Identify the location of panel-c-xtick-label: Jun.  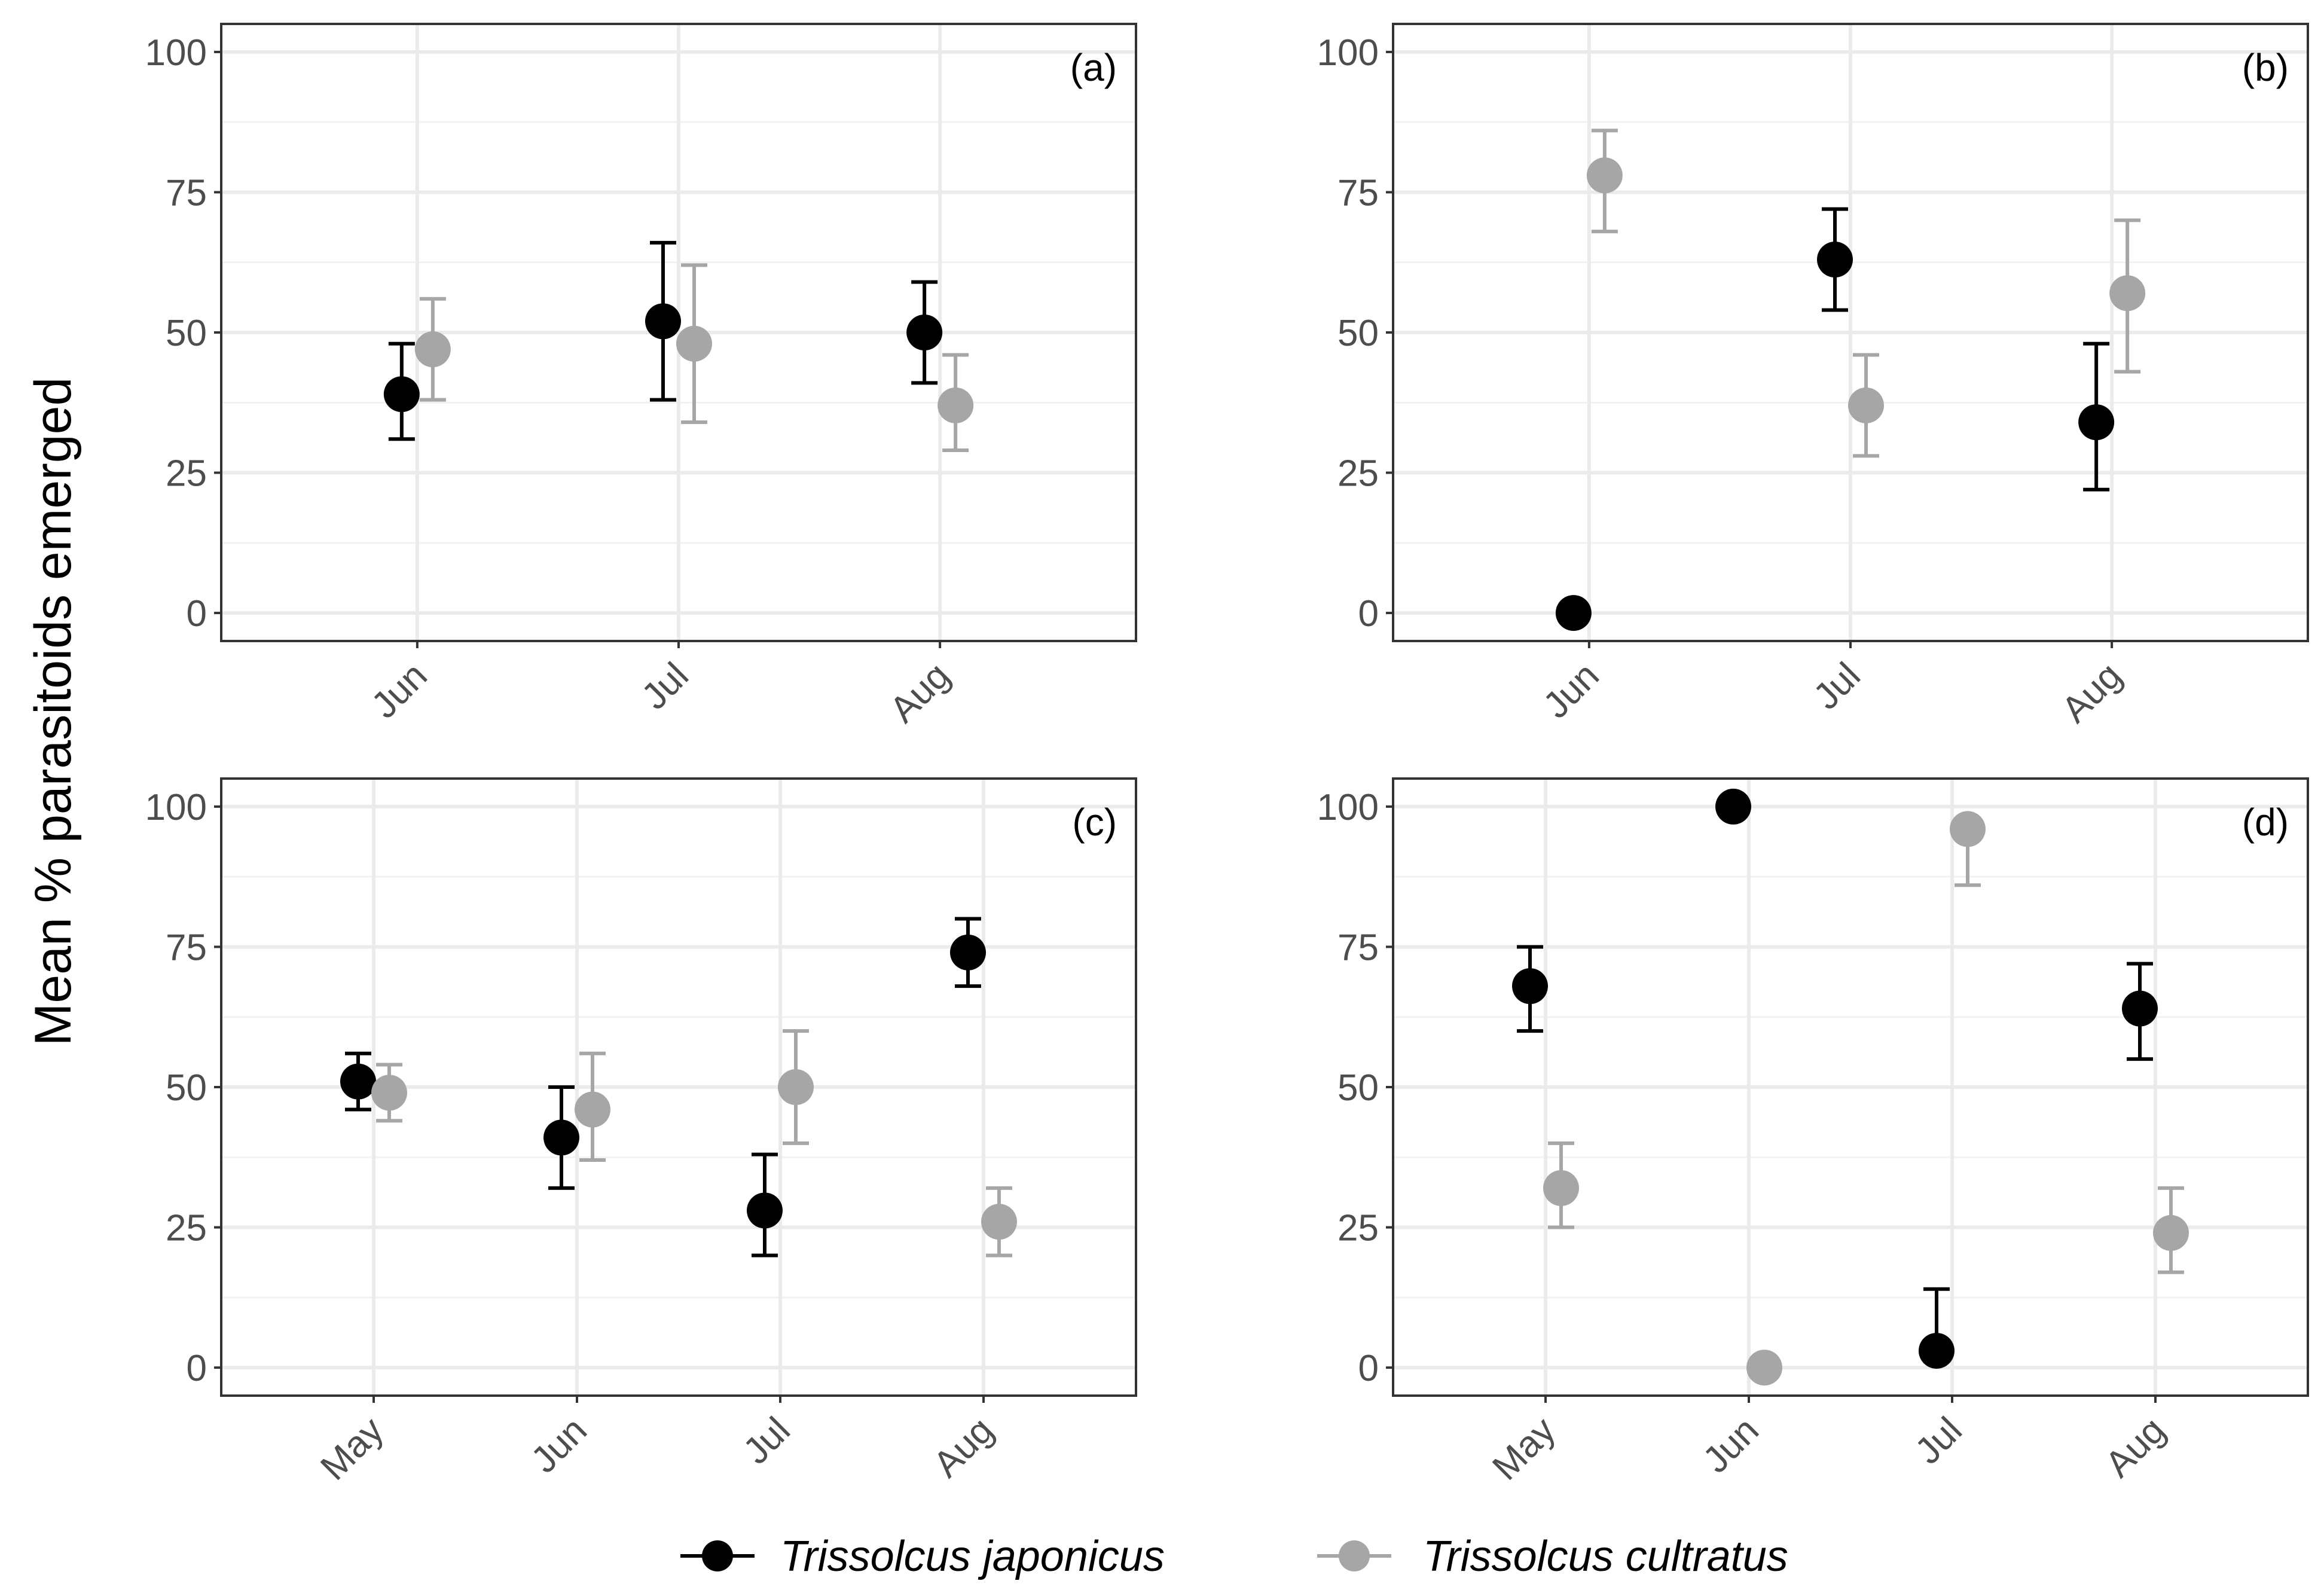
(558, 1445).